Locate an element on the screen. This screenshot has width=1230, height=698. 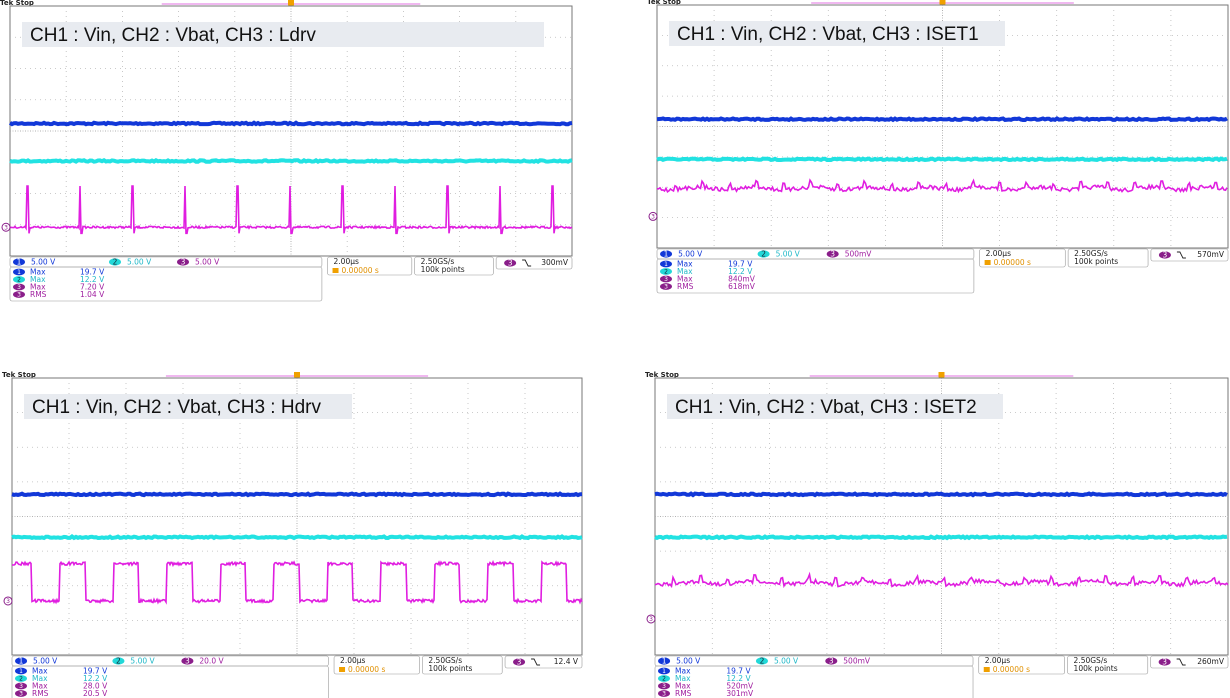
trigger-source-label: 3 is located at coordinates (510, 263).